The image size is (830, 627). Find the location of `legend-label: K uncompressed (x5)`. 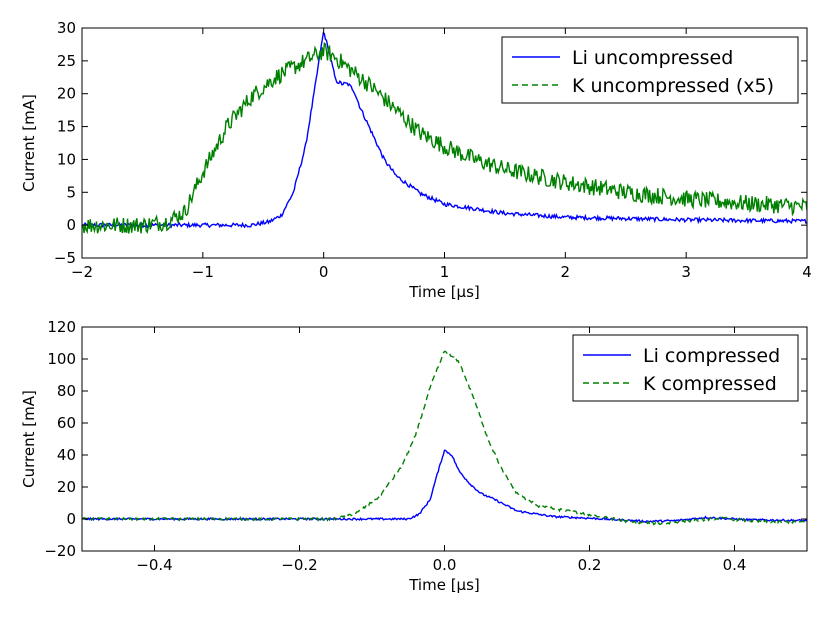

legend-label: K uncompressed (x5) is located at coordinates (673, 86).